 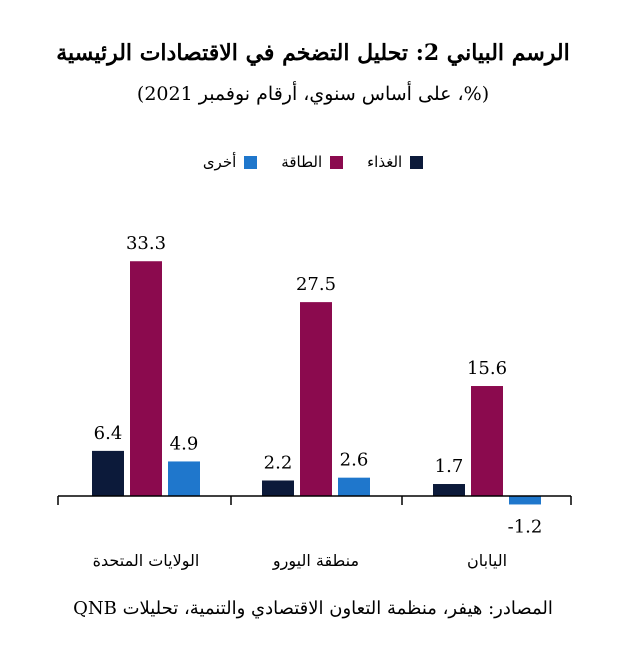 What do you see at coordinates (487, 560) in the screenshot?
I see `category-label-2: اليابان` at bounding box center [487, 560].